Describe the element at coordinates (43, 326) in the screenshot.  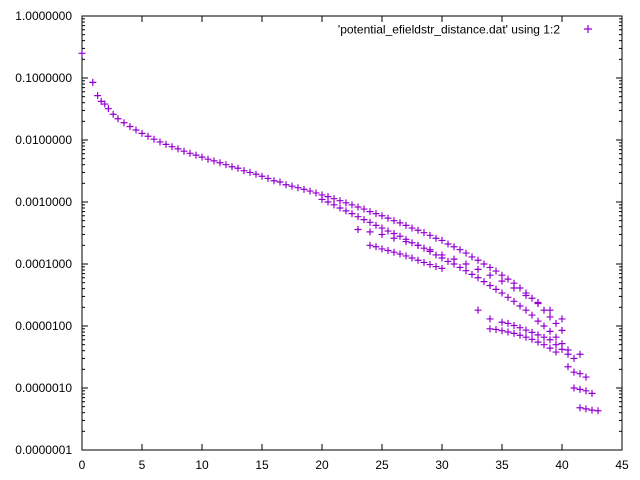
I see `y-tick-label: 0.0000100` at that location.